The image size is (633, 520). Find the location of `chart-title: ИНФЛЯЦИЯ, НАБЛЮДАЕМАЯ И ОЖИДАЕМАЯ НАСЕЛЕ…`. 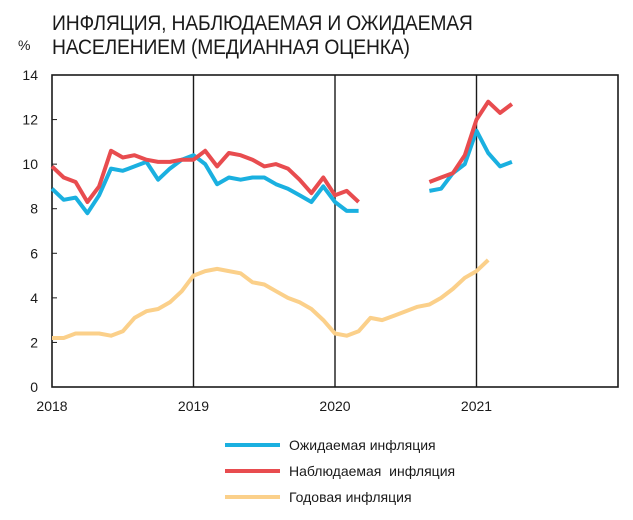

chart-title: ИНФЛЯЦИЯ, НАБЛЮДАЕМАЯ И ОЖИДАЕМАЯ НАСЕЛЕ… is located at coordinates (262, 35).